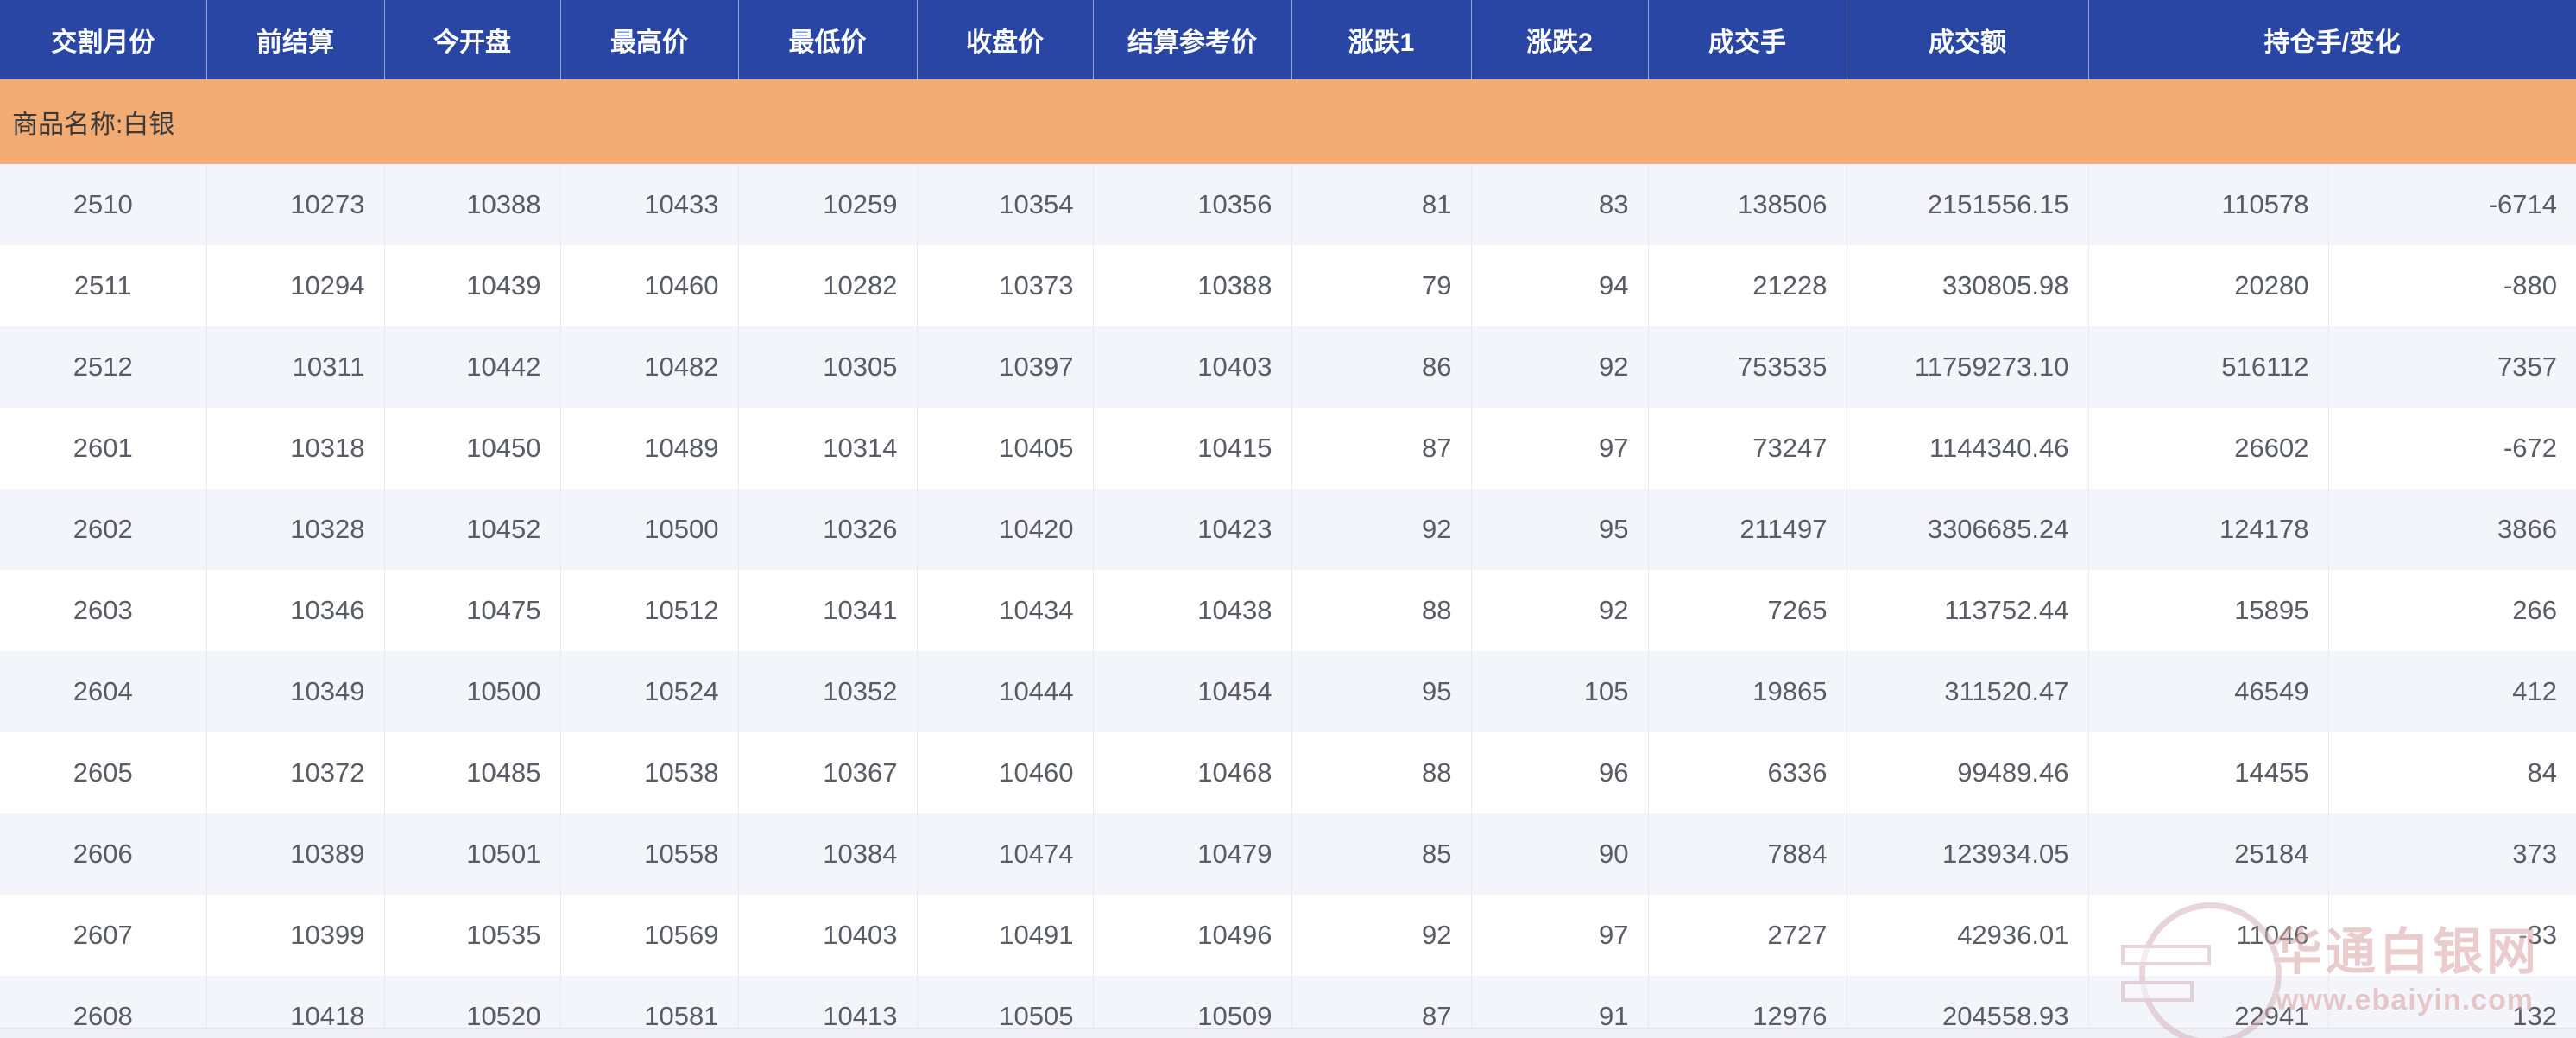 The width and height of the screenshot is (2576, 1038). I want to click on table-cell: 516112, so click(2208, 367).